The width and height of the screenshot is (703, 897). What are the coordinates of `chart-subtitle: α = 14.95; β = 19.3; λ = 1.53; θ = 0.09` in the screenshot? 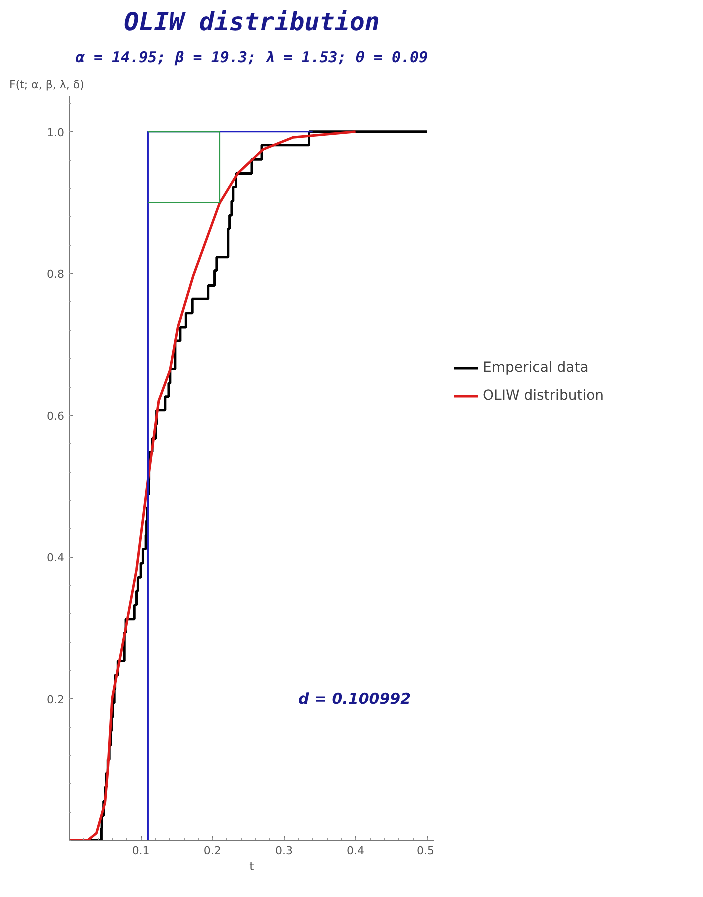 It's located at (252, 57).